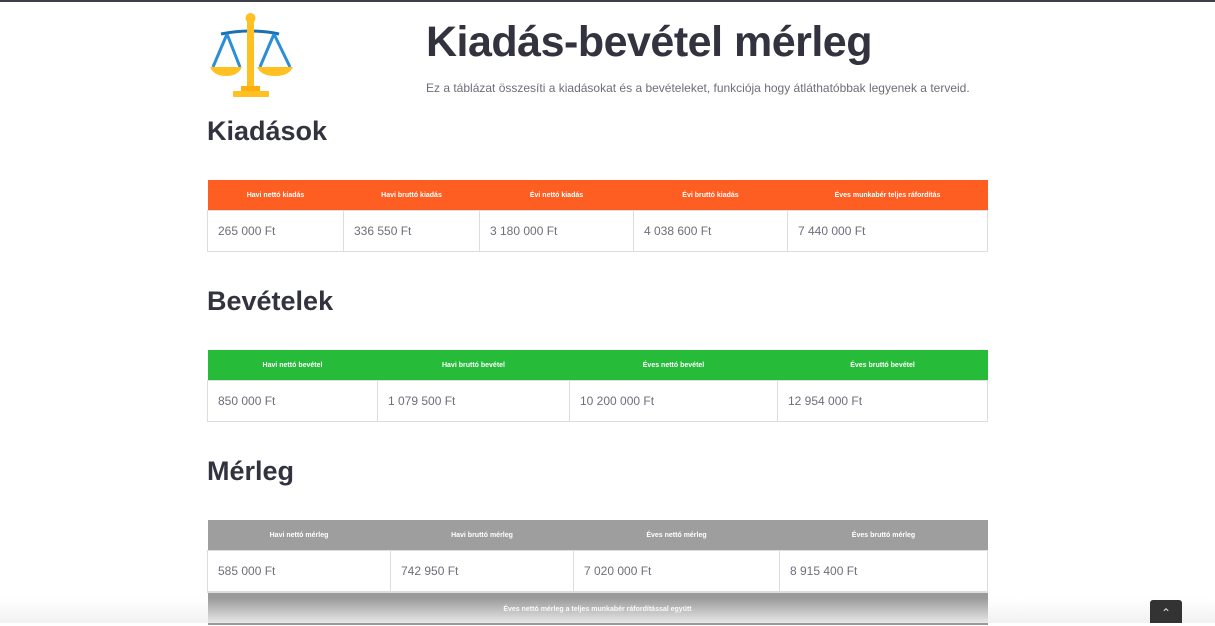 This screenshot has height=626, width=1215. I want to click on column-header: Éves nettó bevétel, so click(673, 365).